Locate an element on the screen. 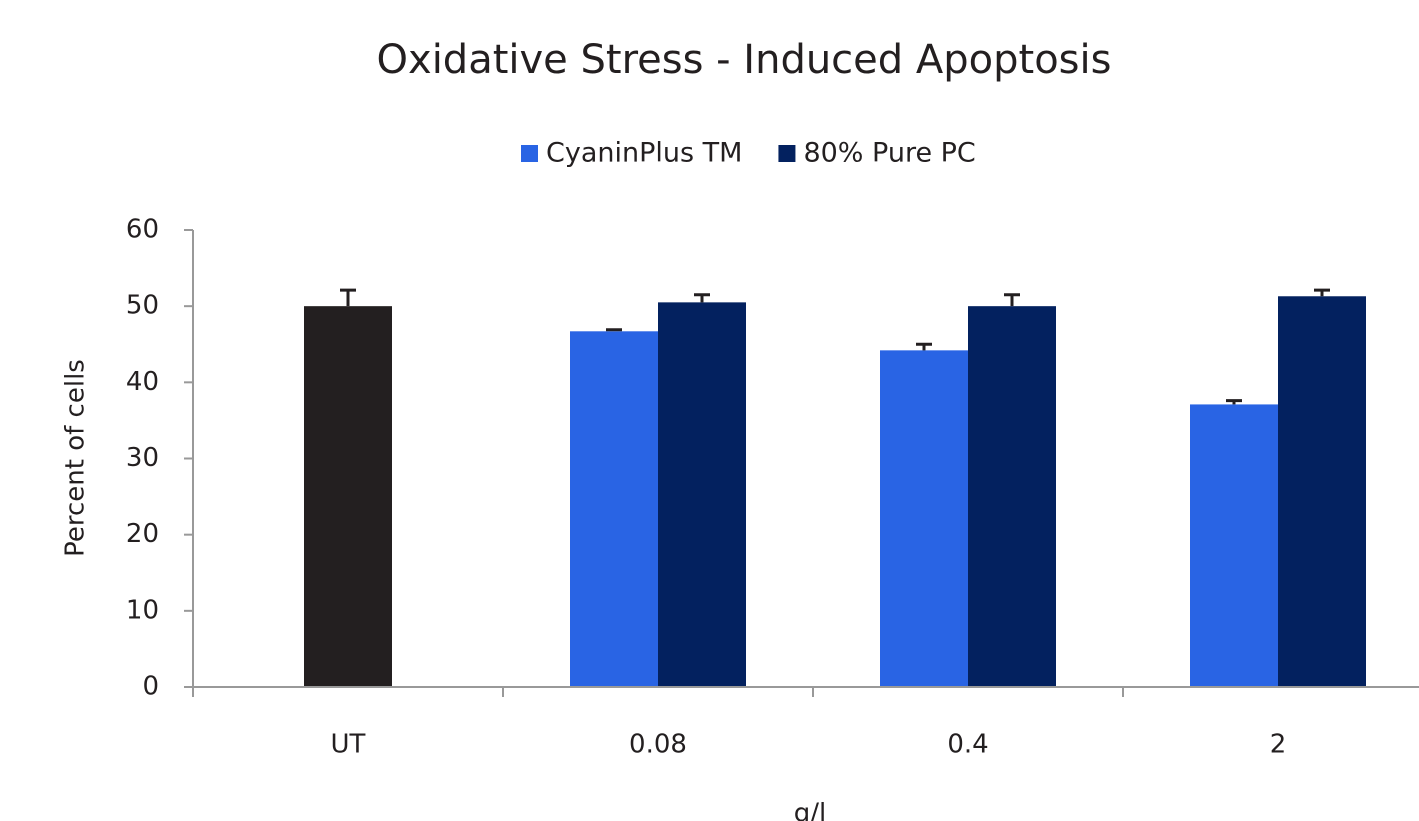  y-tick-label: 20 is located at coordinates (142, 534).